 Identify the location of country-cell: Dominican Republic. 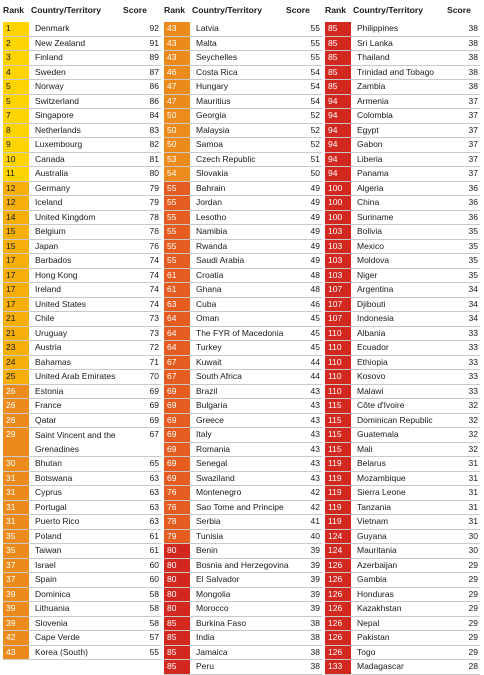
(395, 419).